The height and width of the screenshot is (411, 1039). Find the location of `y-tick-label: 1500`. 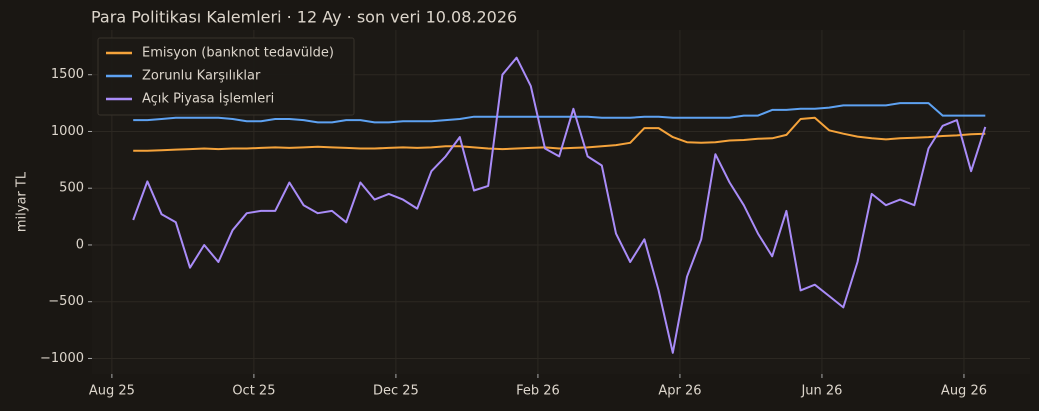

y-tick-label: 1500 is located at coordinates (67, 74).